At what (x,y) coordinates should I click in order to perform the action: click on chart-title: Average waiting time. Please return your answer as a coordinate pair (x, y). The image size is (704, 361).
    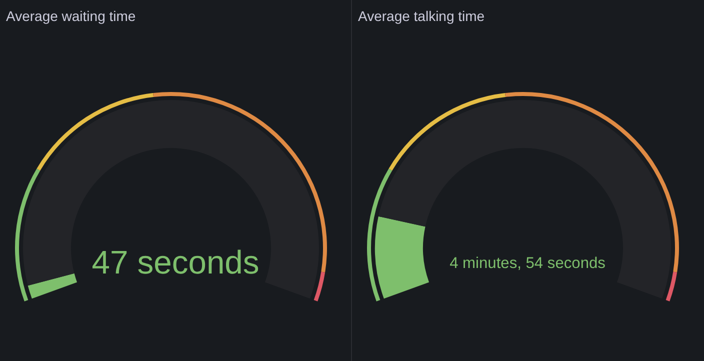
    Looking at the image, I should click on (71, 16).